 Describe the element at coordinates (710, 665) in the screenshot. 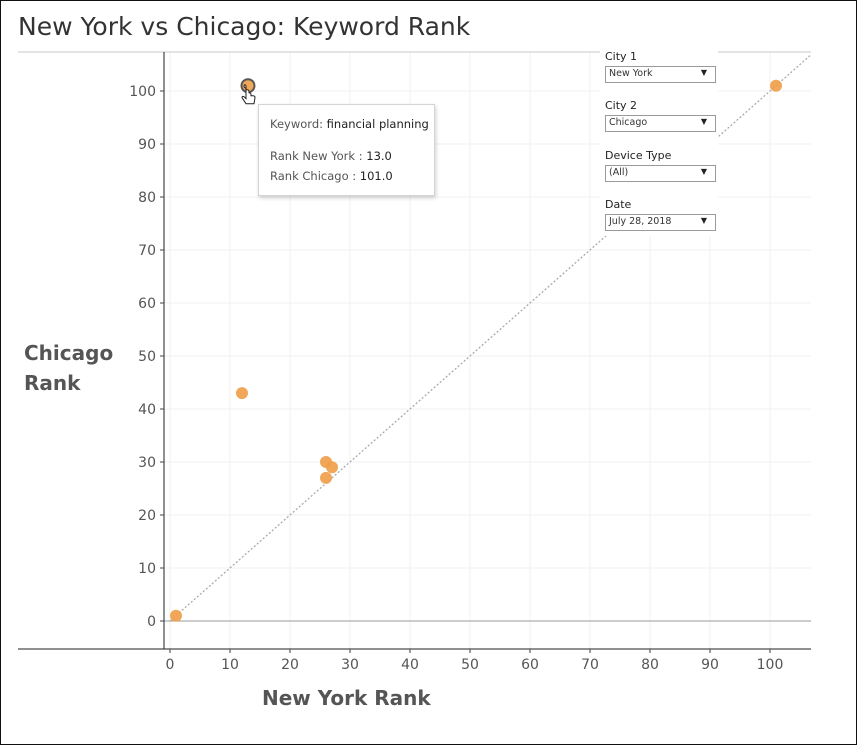

I see `x-tick-label: 90` at that location.